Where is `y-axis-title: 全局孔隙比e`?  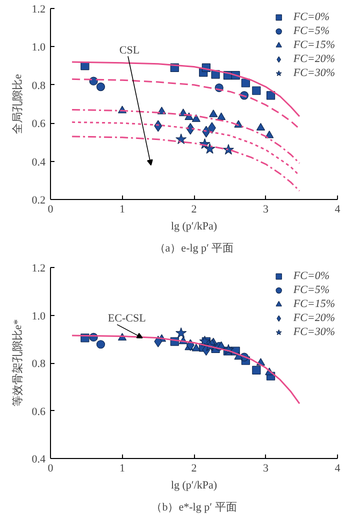
y-axis-title: 全局孔隙比e is located at coordinates (17, 104).